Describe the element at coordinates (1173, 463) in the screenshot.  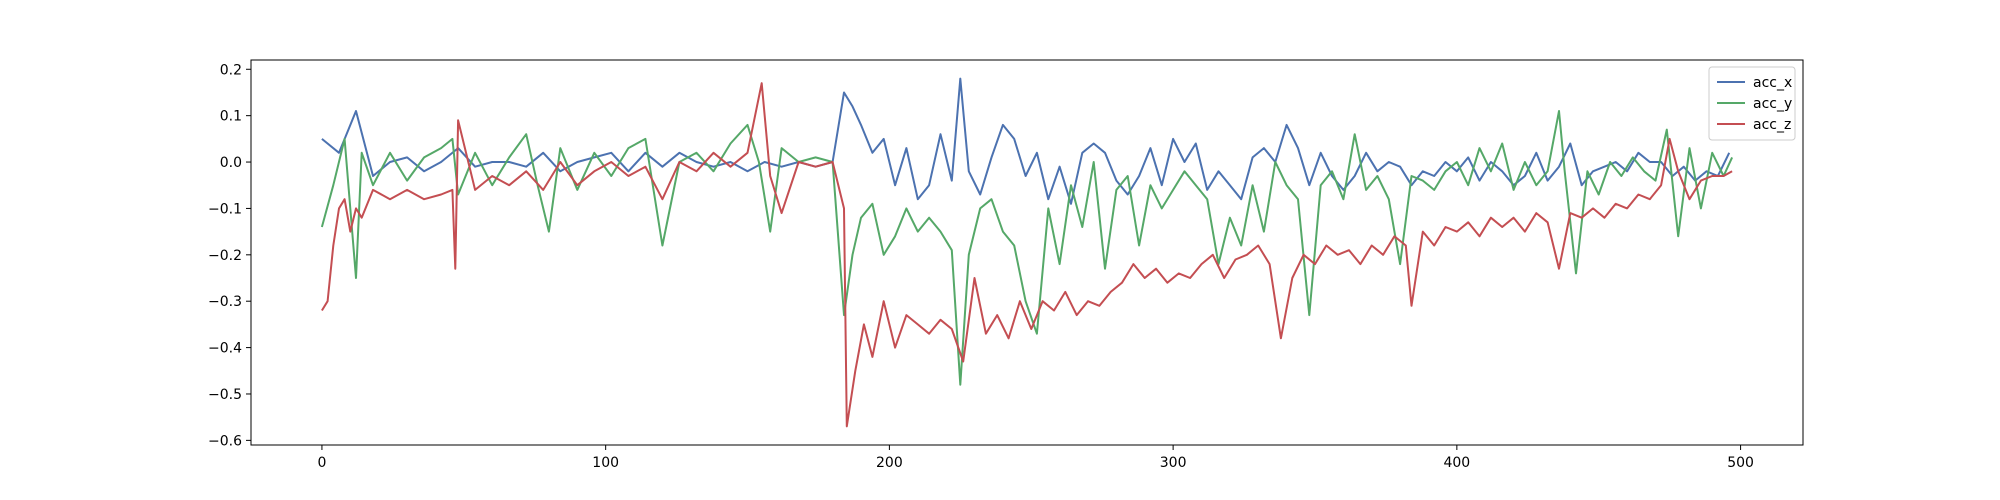
I see `x-tick-label: 300` at that location.